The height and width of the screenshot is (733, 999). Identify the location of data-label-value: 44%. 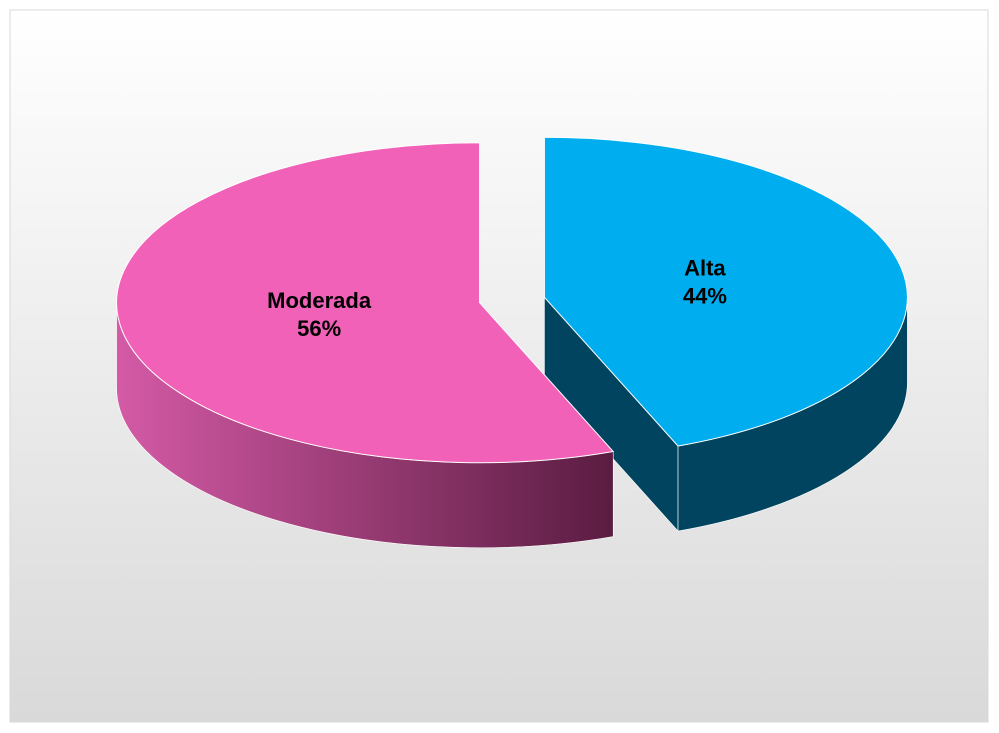
(705, 296).